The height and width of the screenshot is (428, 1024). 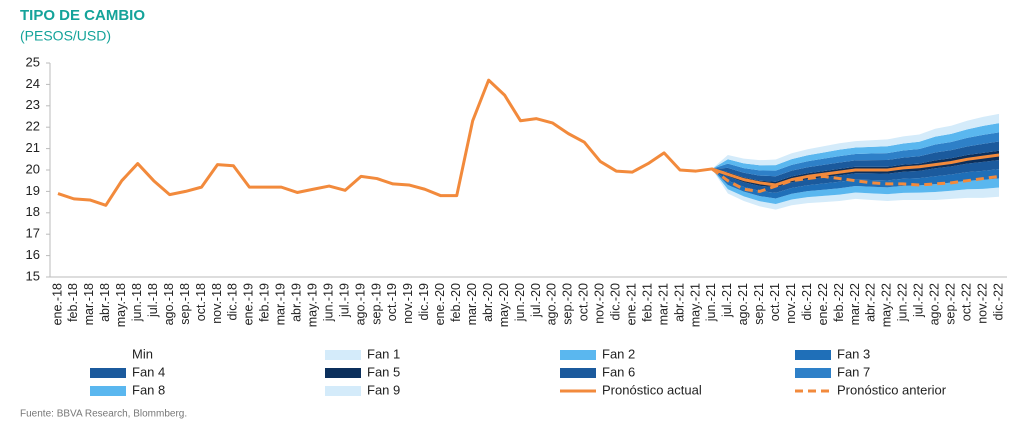 I want to click on x-tick-label: may.-21, so click(x=695, y=305).